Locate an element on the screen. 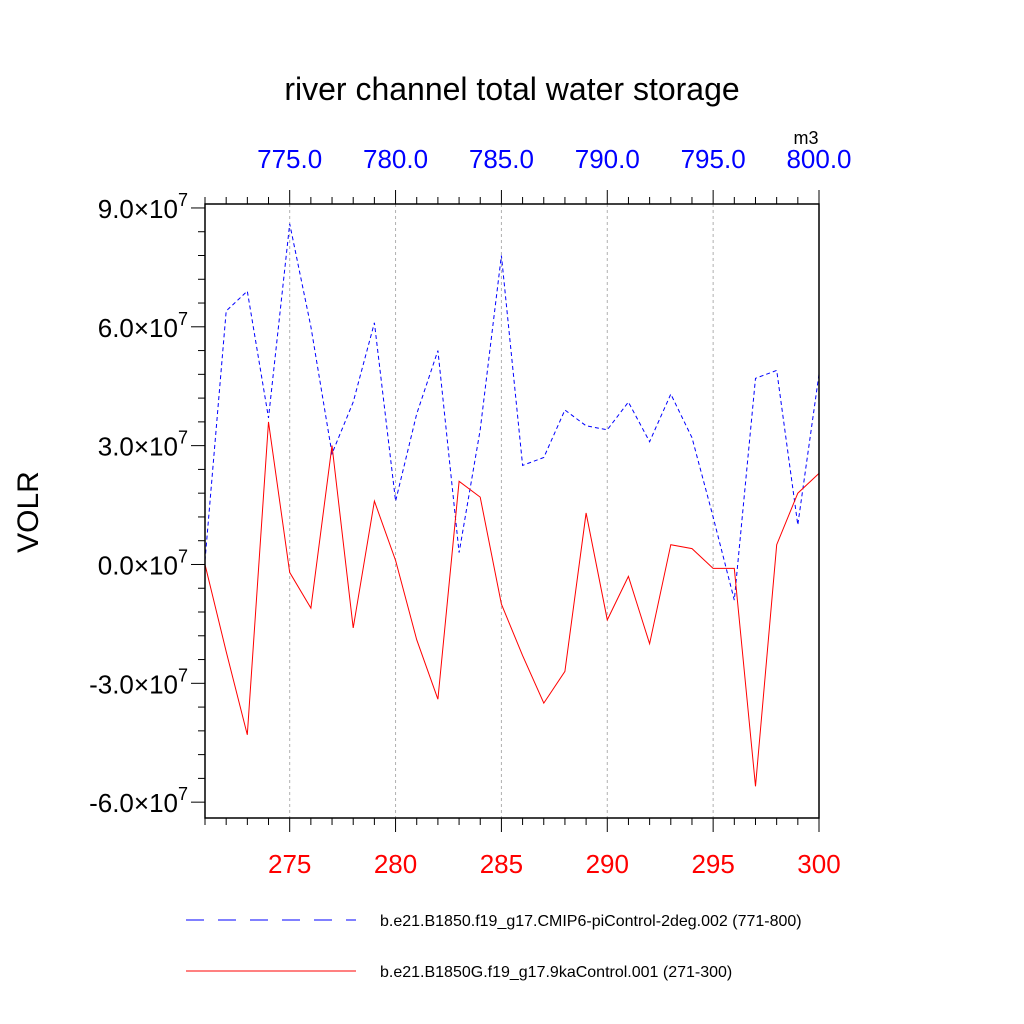 This screenshot has height=1024, width=1024. x-top-tick-label: 775.0 is located at coordinates (289, 159).